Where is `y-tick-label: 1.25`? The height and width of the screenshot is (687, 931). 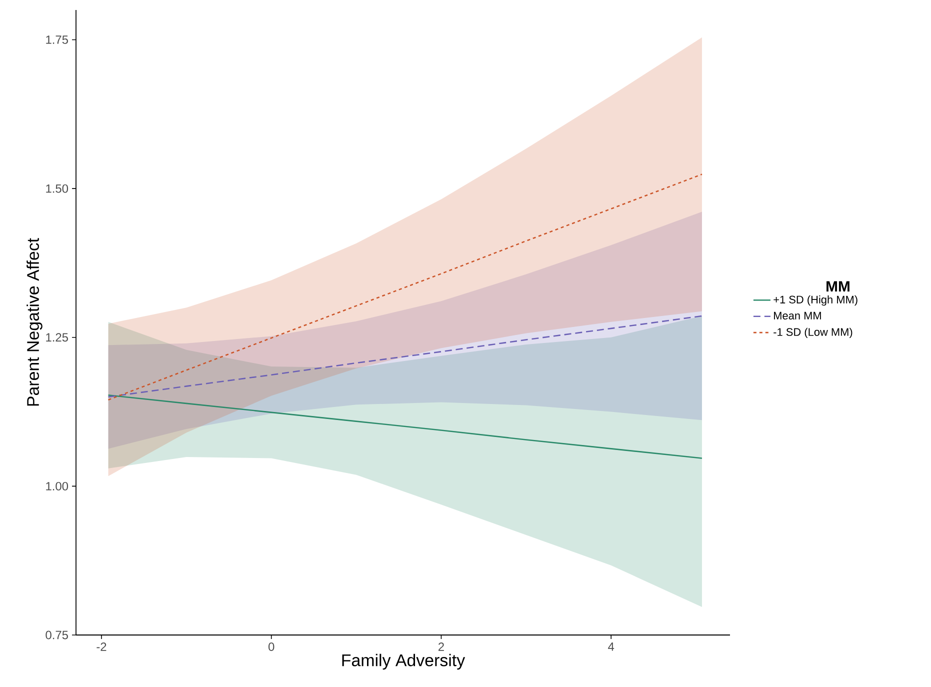 y-tick-label: 1.25 is located at coordinates (57, 337).